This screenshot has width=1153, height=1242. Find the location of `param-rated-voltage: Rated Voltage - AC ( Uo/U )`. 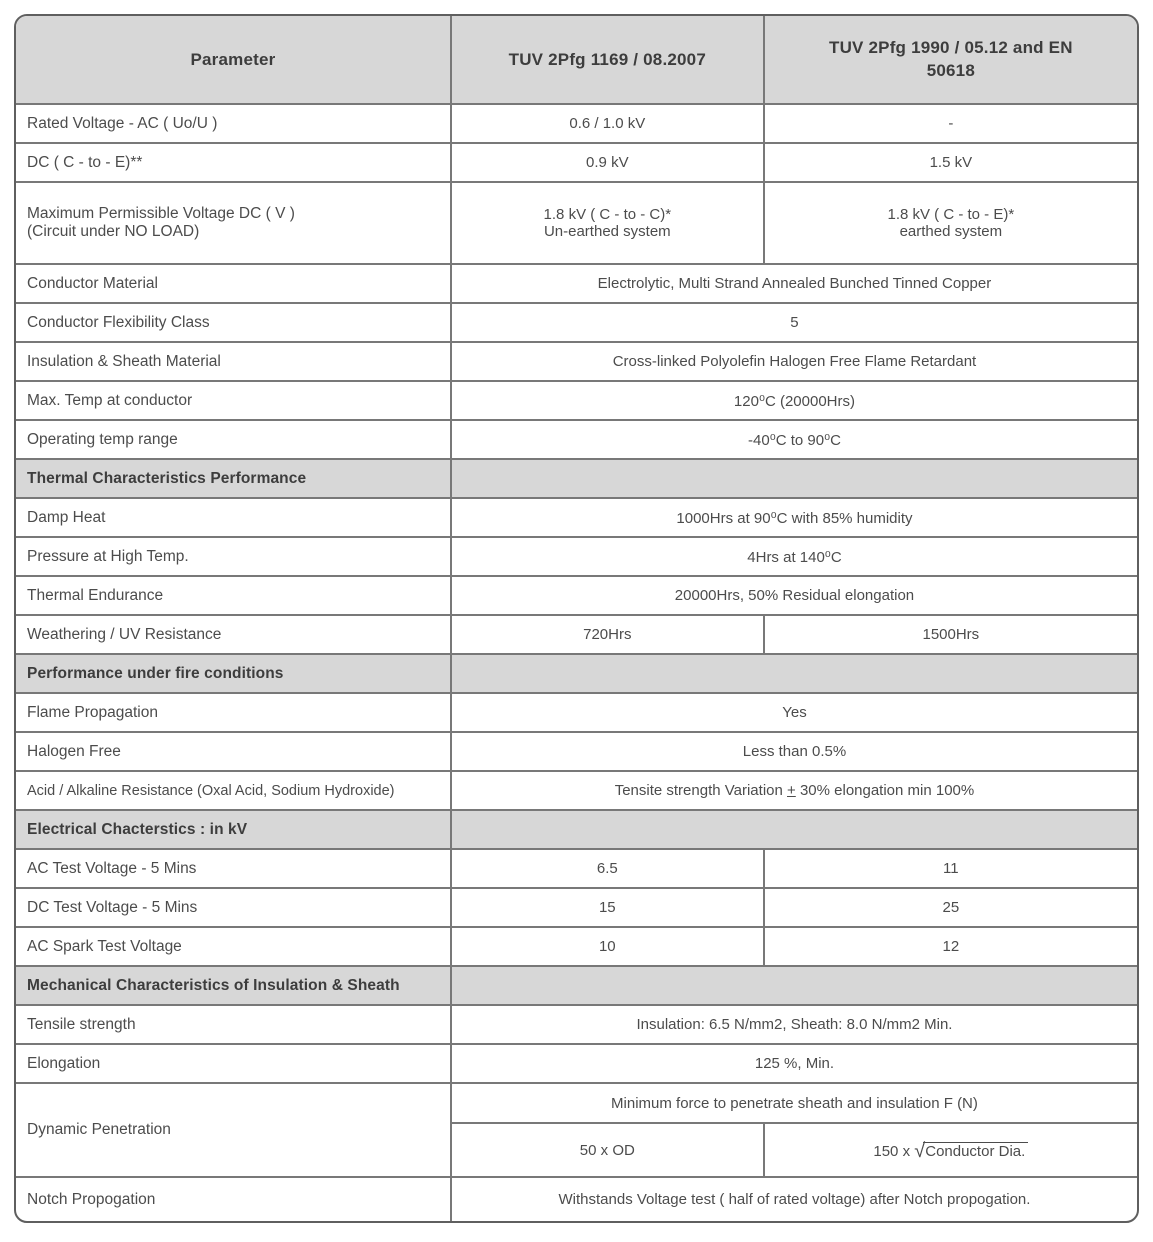

param-rated-voltage: Rated Voltage - AC ( Uo/U ) is located at coordinates (234, 123).